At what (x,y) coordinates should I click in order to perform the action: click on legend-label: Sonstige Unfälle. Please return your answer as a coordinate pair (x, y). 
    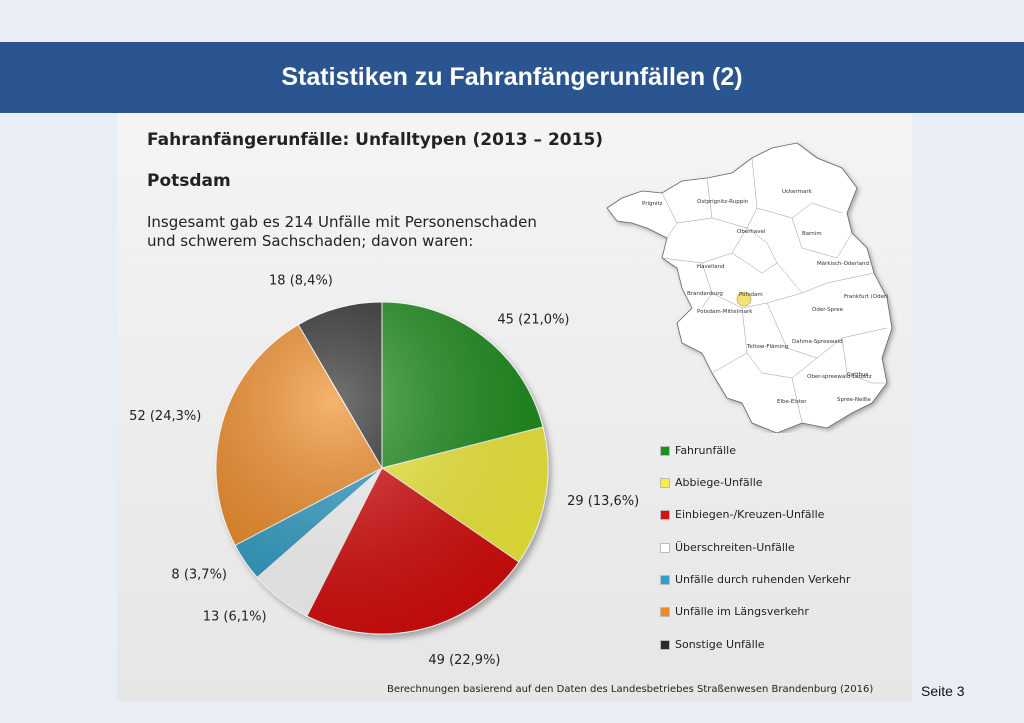
    Looking at the image, I should click on (720, 644).